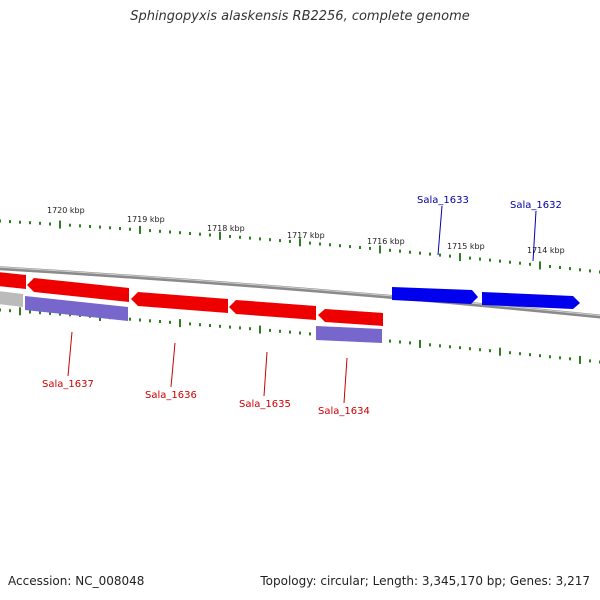 The width and height of the screenshot is (600, 600). What do you see at coordinates (306, 235) in the screenshot?
I see `scale-label-1717: 1717 kbp` at bounding box center [306, 235].